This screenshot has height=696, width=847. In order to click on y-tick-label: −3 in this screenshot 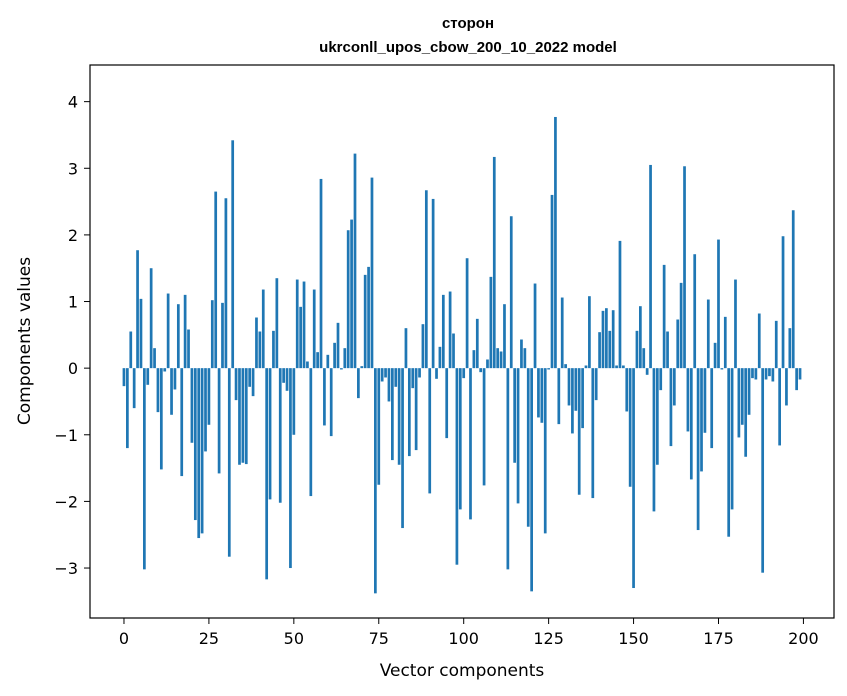, I will do `click(66, 568)`.